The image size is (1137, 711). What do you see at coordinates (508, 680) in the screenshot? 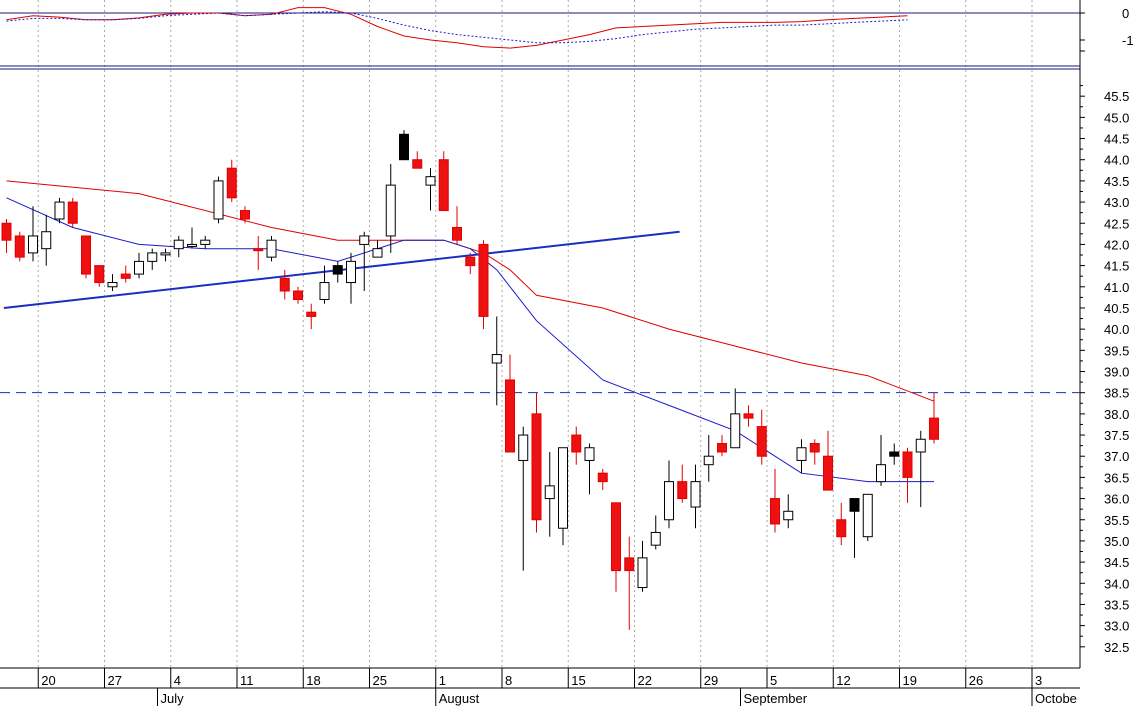
I see `date-tick-label: 8` at bounding box center [508, 680].